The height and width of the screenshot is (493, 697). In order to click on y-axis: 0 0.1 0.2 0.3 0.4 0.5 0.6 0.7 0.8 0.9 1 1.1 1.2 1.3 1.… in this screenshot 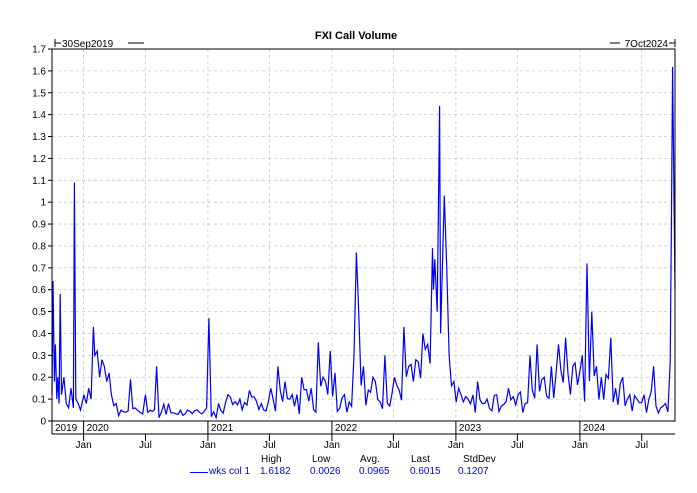, I will do `click(42, 236)`.